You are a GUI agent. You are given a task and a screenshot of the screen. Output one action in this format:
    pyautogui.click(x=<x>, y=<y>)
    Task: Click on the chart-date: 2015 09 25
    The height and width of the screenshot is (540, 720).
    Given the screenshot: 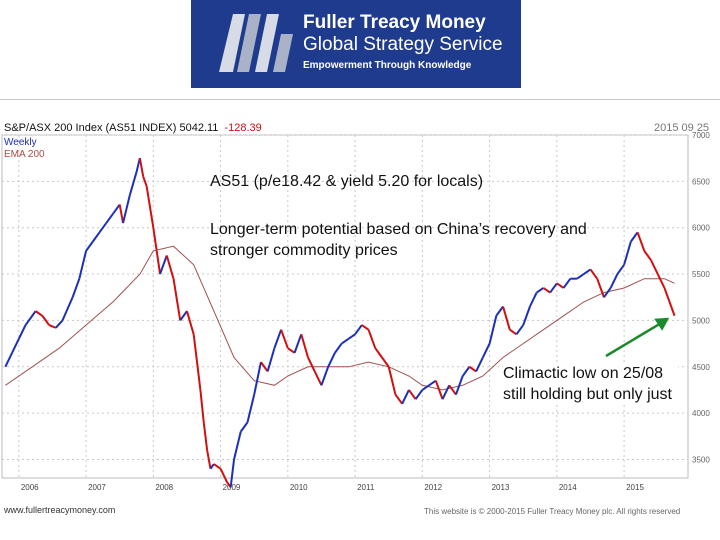 What is the action you would take?
    pyautogui.click(x=682, y=128)
    